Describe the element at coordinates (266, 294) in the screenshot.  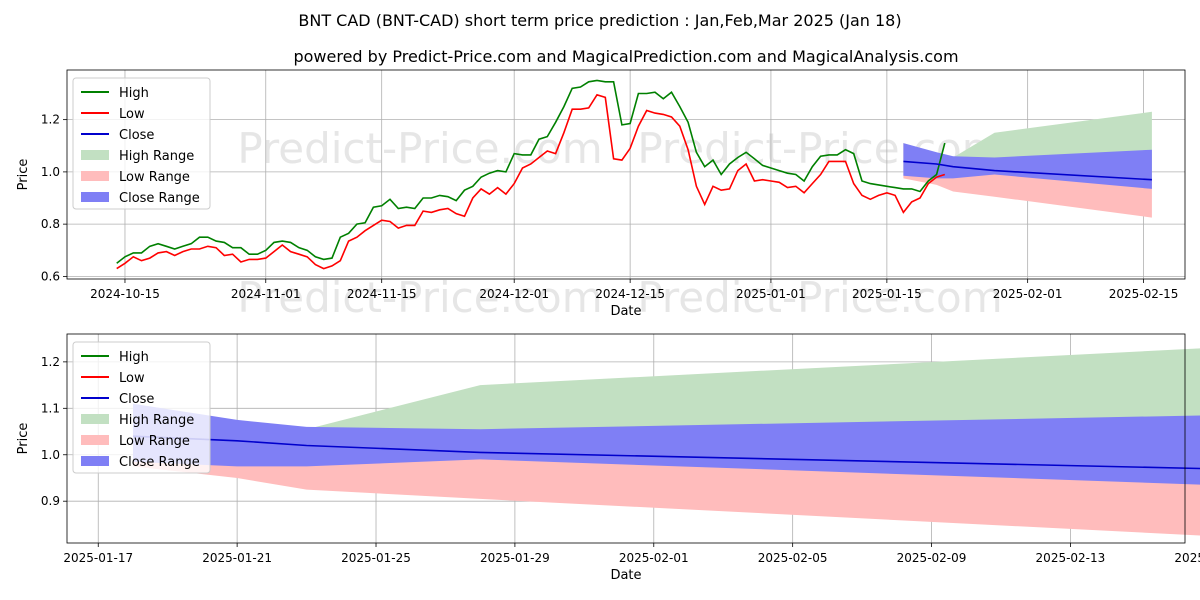
I see `x-tick-label: 2024-11-01` at that location.